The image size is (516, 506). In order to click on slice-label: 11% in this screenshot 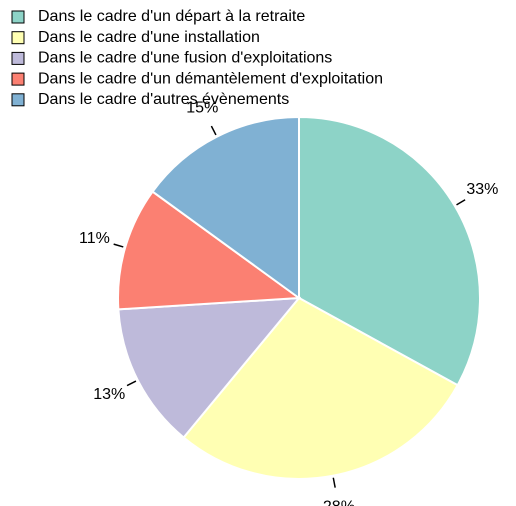, I will do `click(94, 238)`.